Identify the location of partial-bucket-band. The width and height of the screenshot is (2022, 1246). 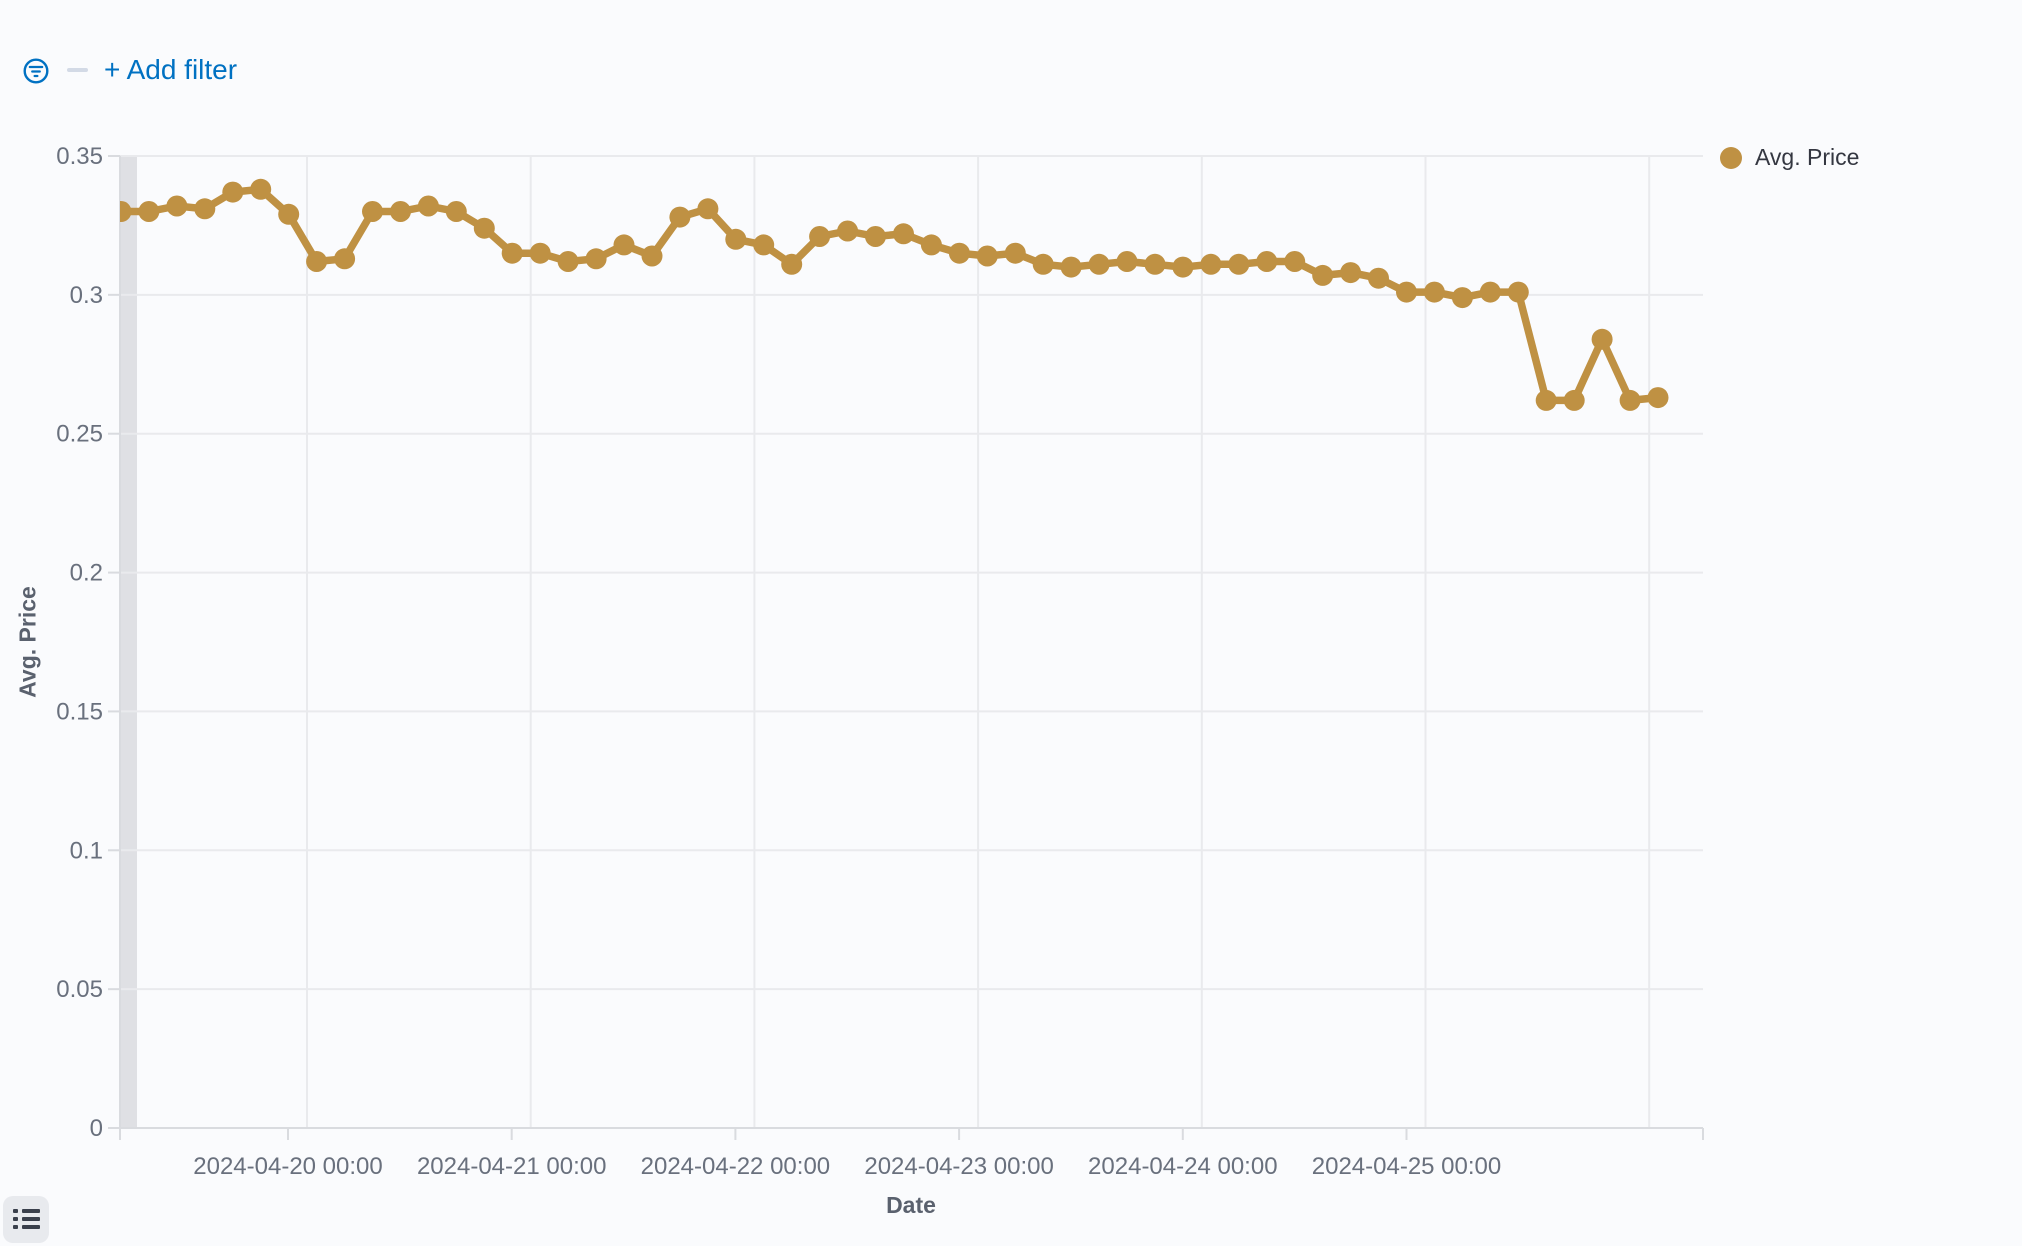
(128, 642).